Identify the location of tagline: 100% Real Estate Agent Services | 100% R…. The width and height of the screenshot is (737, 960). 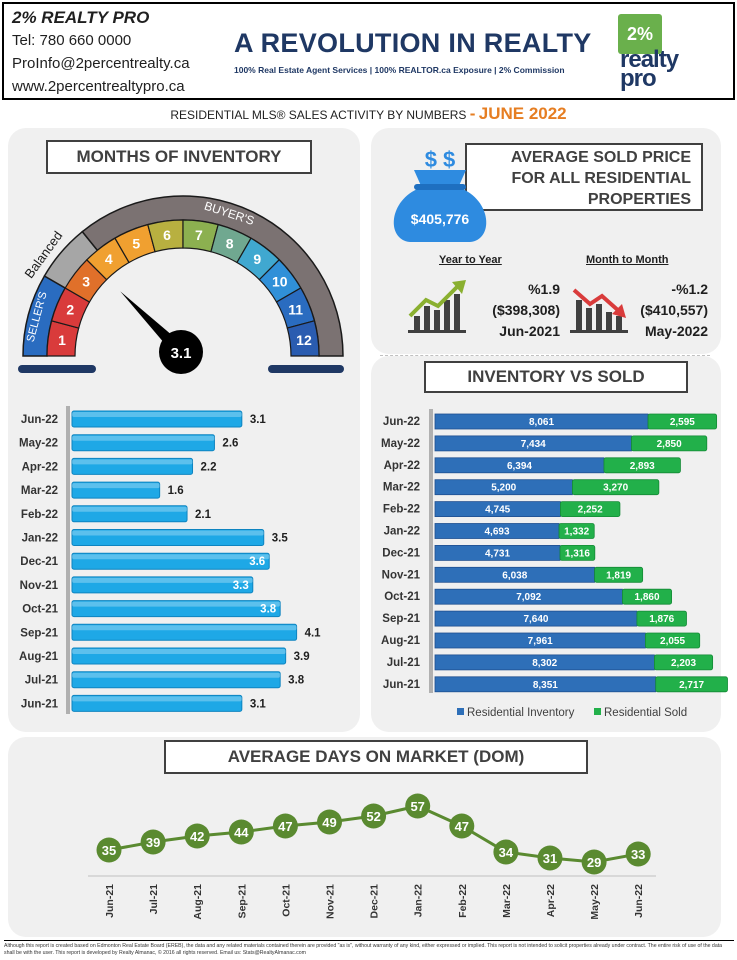
(399, 70).